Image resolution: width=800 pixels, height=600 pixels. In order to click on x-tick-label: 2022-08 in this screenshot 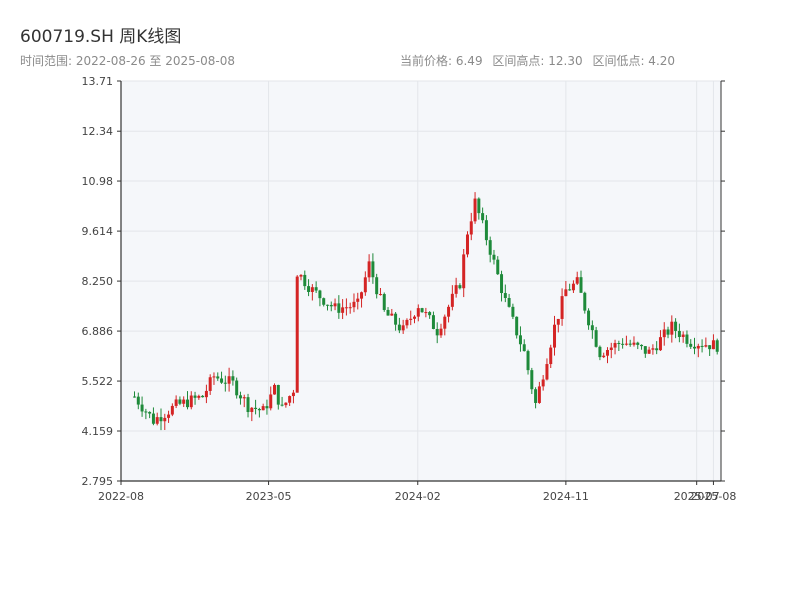, I will do `click(121, 496)`.